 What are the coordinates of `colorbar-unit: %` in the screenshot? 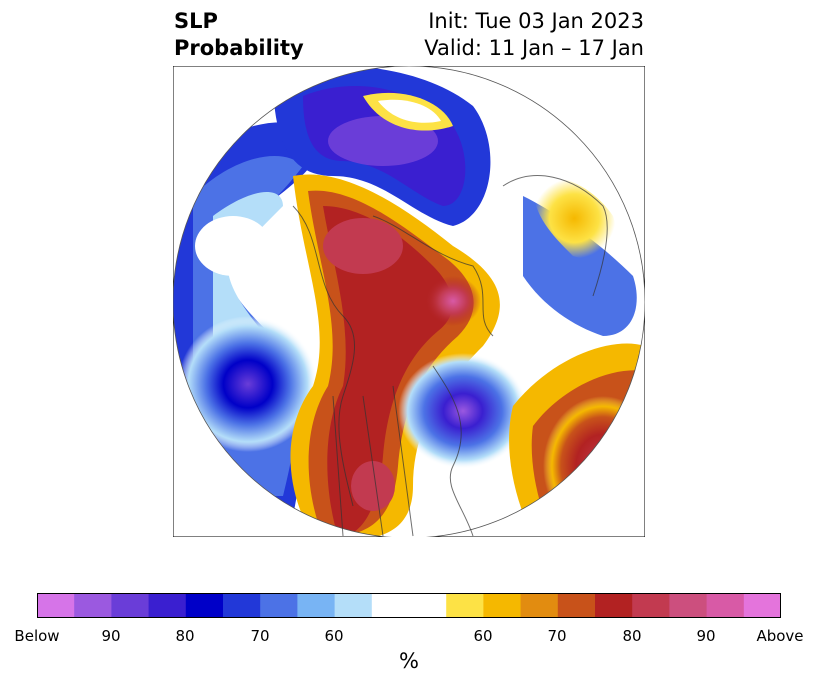 It's located at (409, 661).